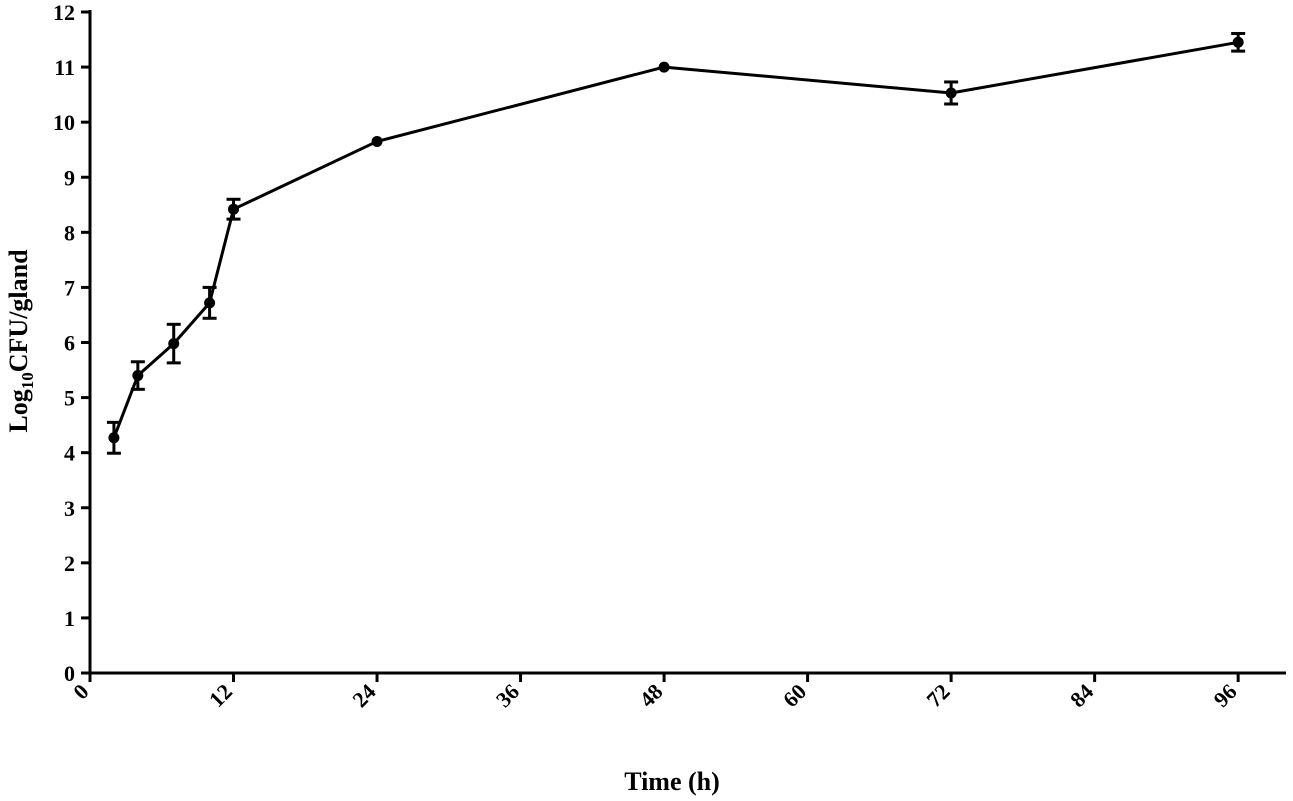 The width and height of the screenshot is (1293, 801). What do you see at coordinates (64, 122) in the screenshot?
I see `y-tick-label: 10` at bounding box center [64, 122].